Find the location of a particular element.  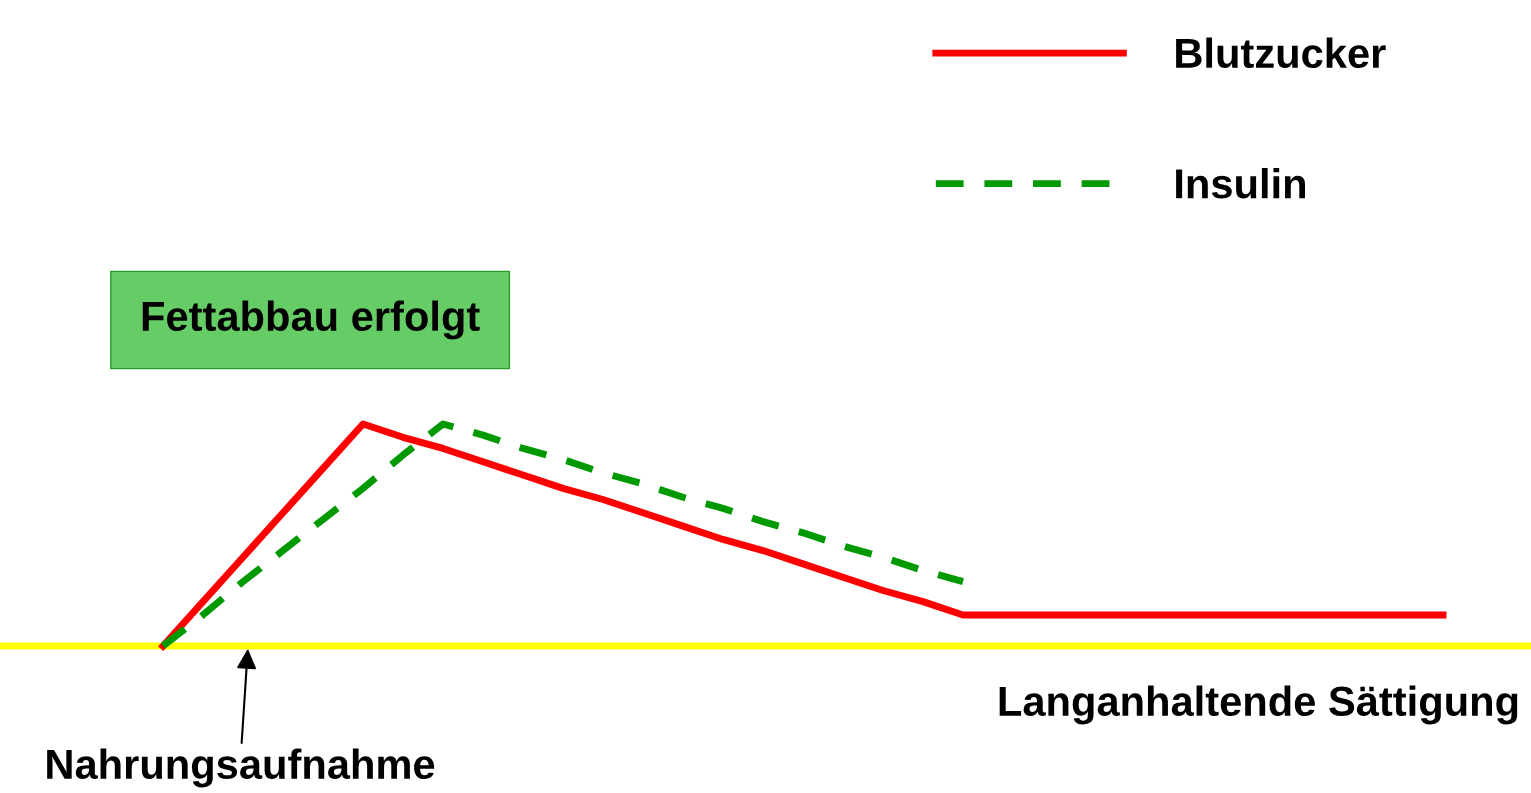

text: Nahrungsaufnahme is located at coordinates (241, 768).